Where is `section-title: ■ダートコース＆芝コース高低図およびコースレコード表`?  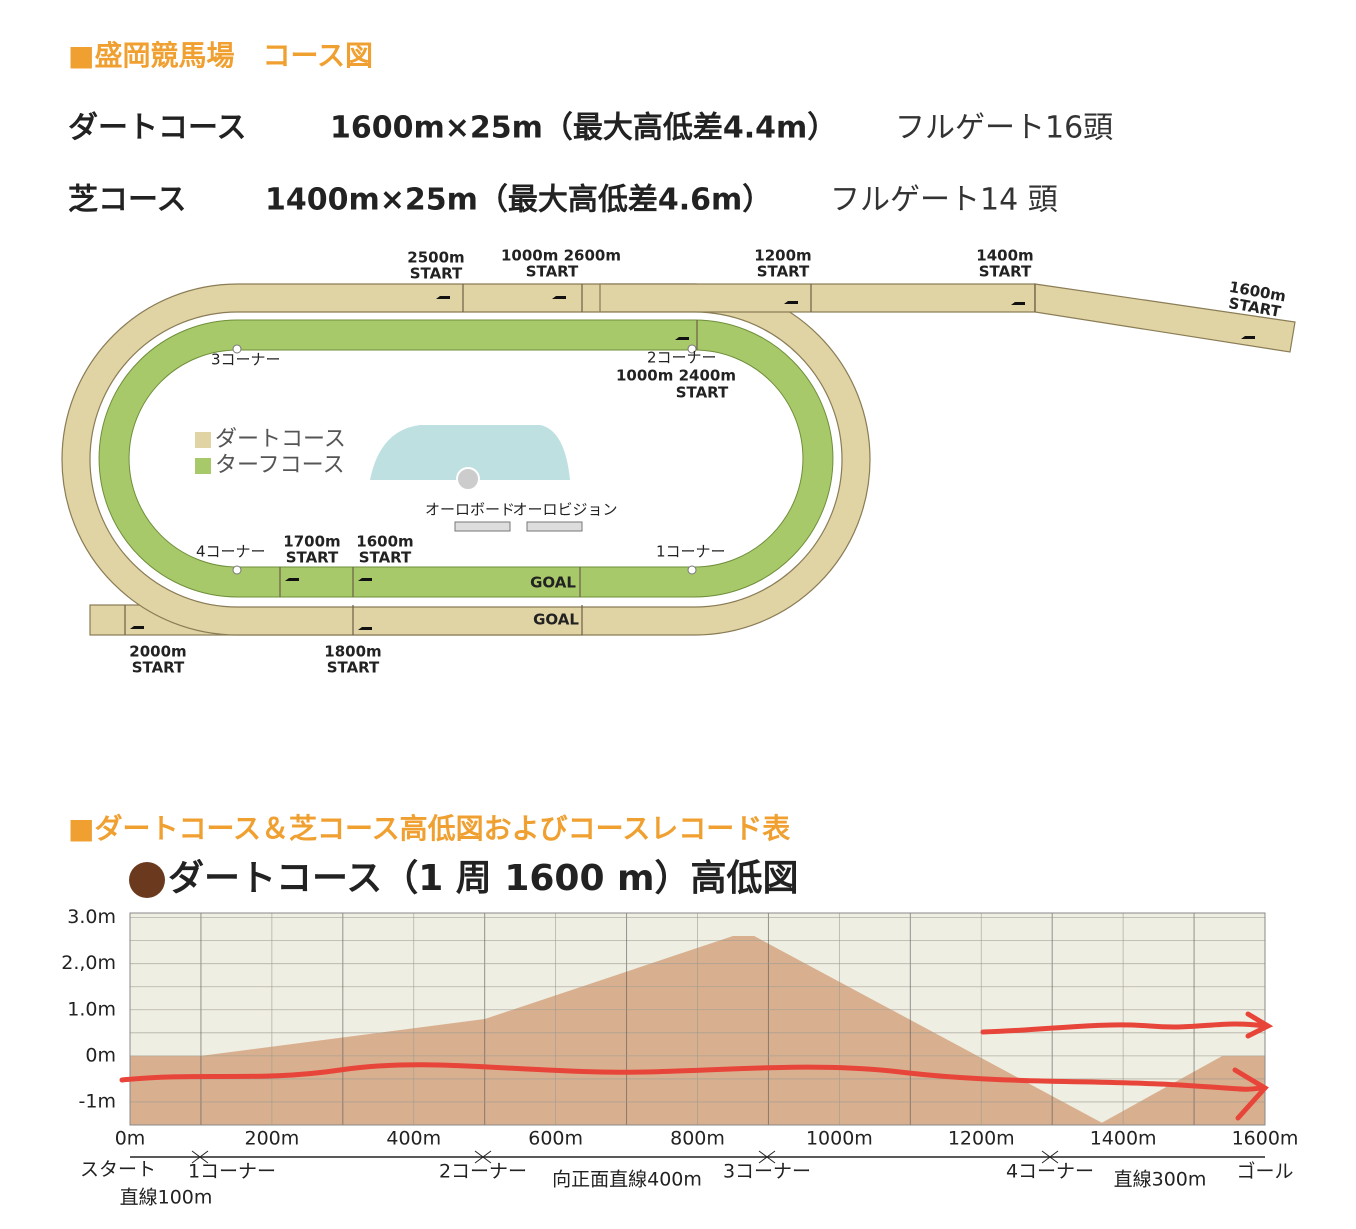
section-title: ■ダートコース＆芝コース高低図およびコースレコード表 is located at coordinates (429, 828).